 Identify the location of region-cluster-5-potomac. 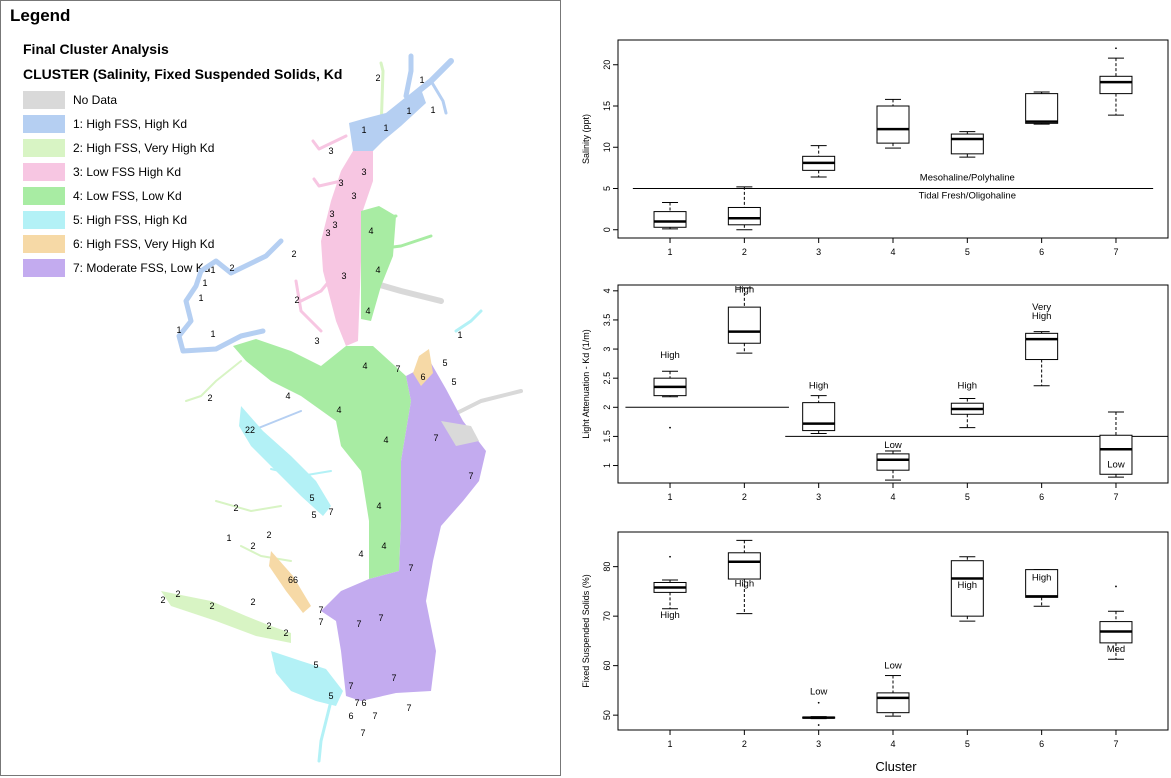
(285, 461).